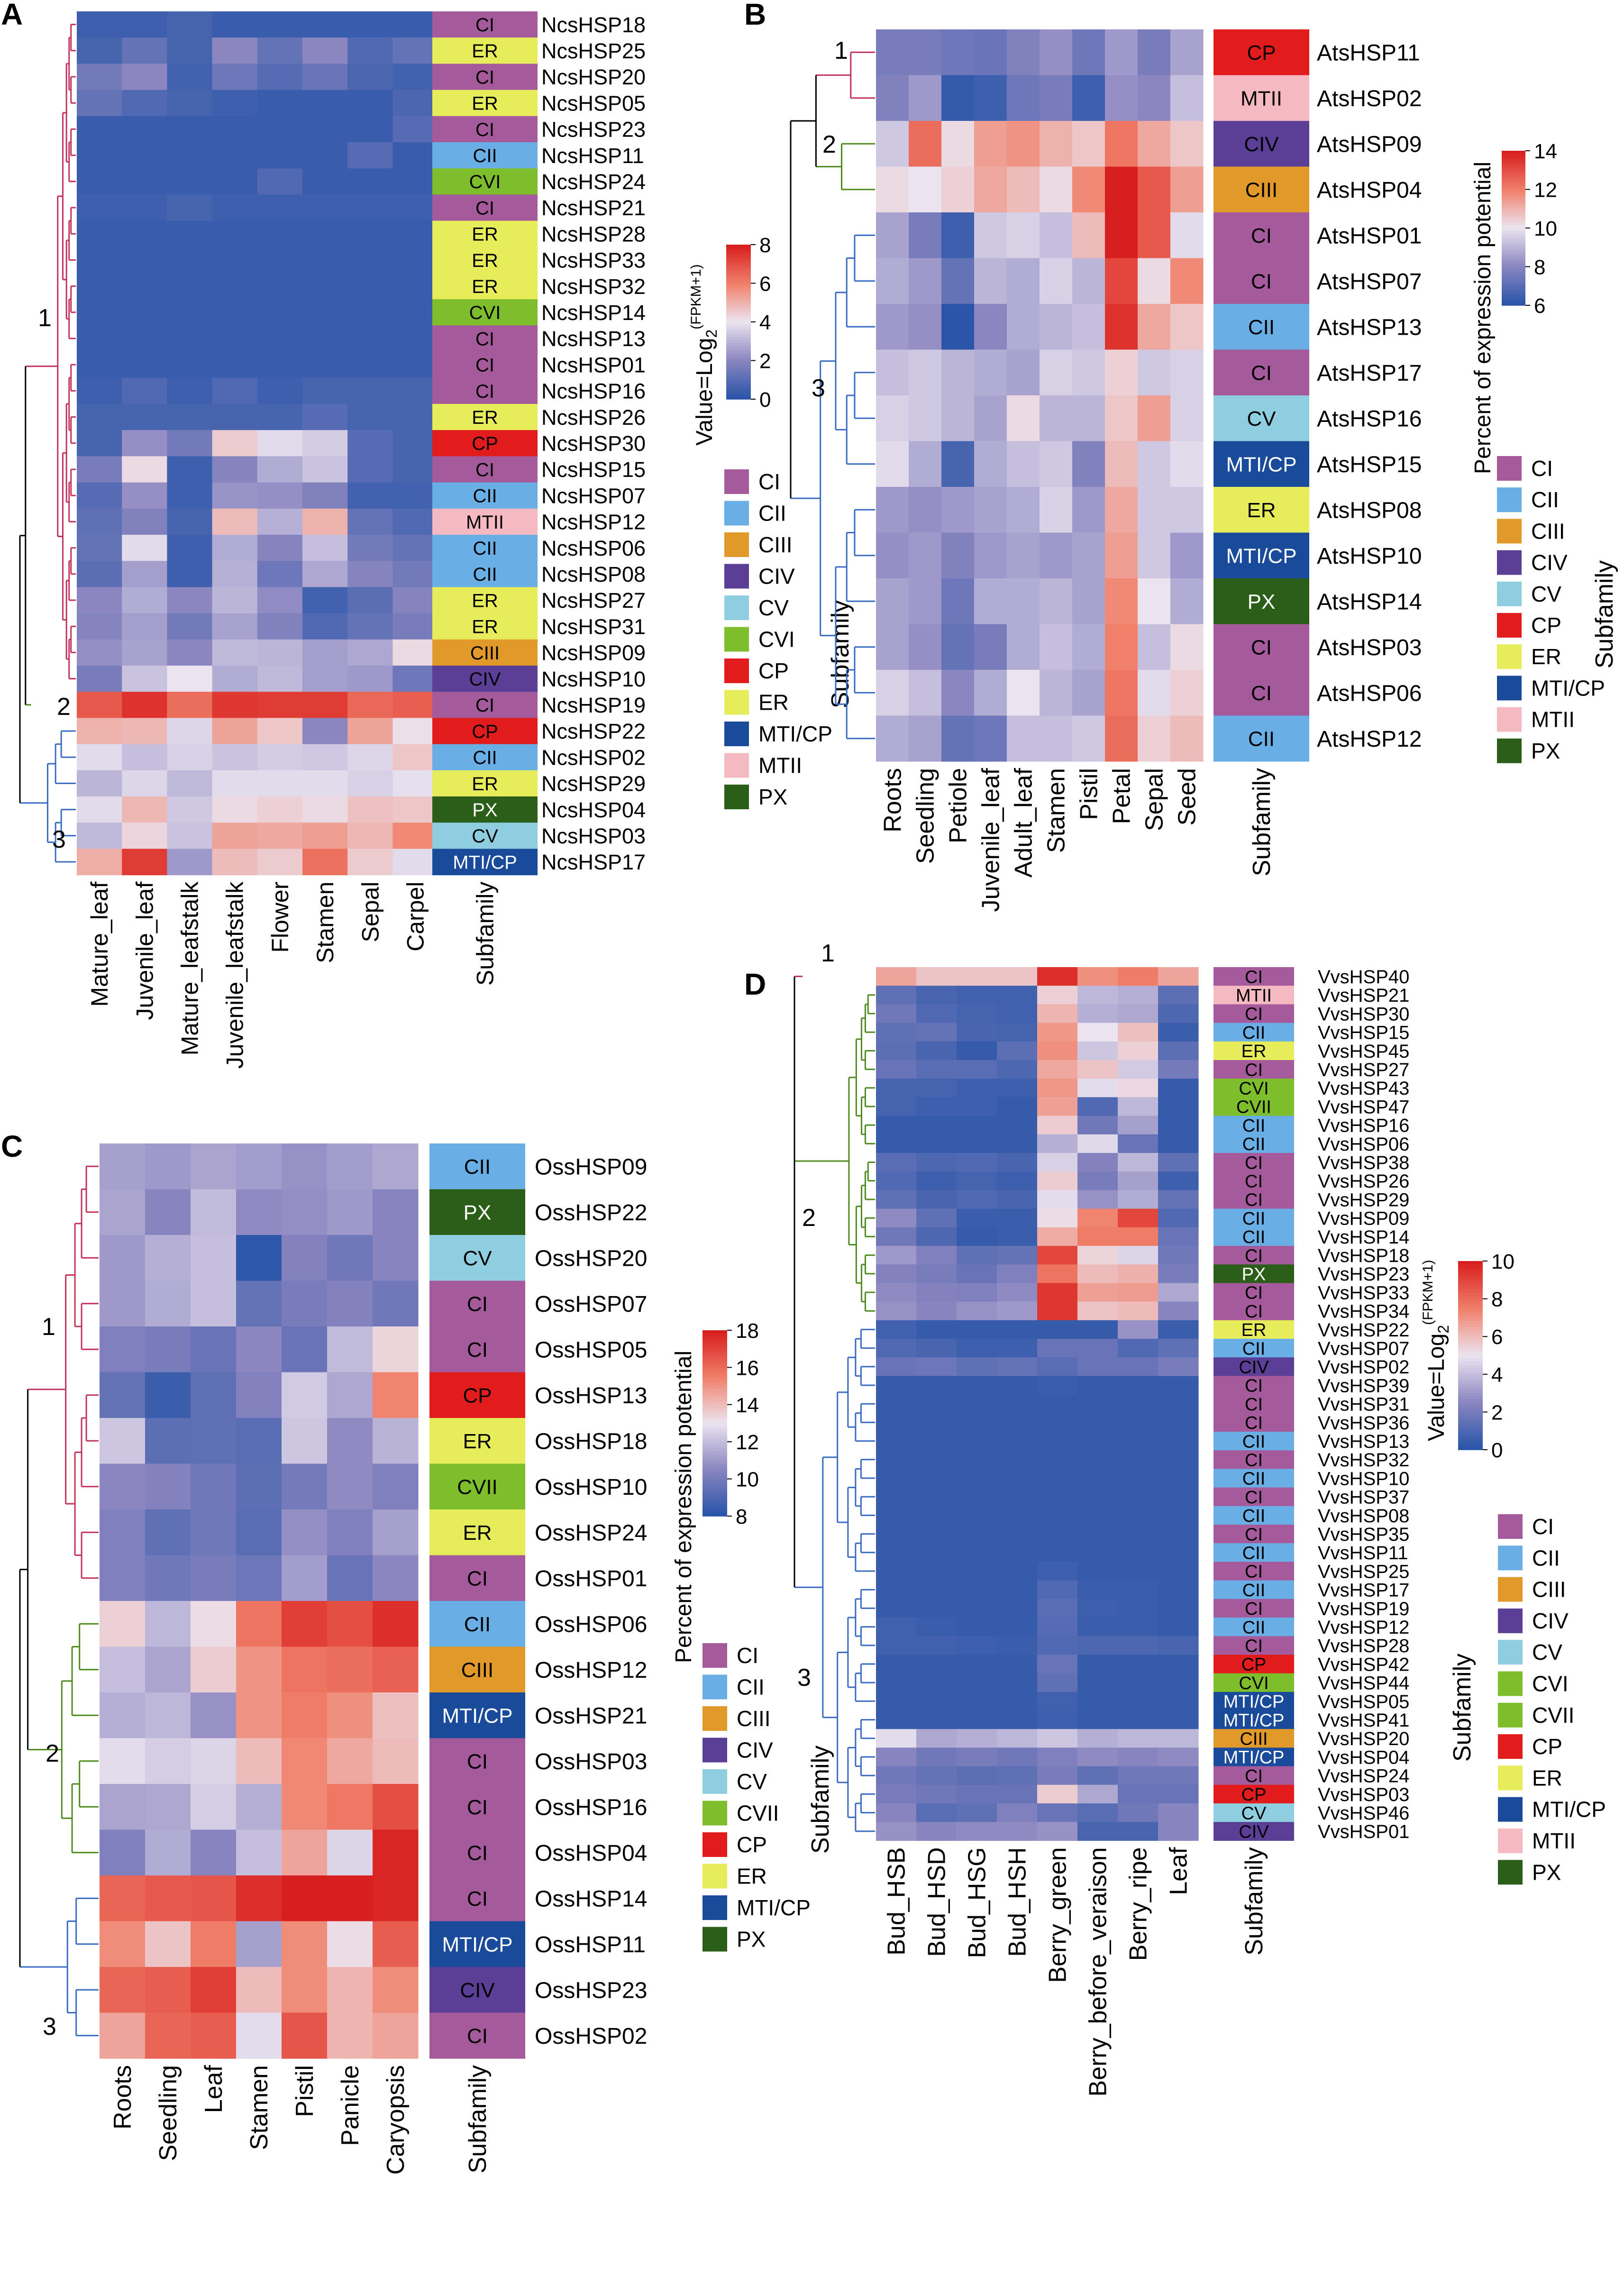 This screenshot has height=2295, width=1624. What do you see at coordinates (485, 313) in the screenshot?
I see `subfamily-cell-label: CVI` at bounding box center [485, 313].